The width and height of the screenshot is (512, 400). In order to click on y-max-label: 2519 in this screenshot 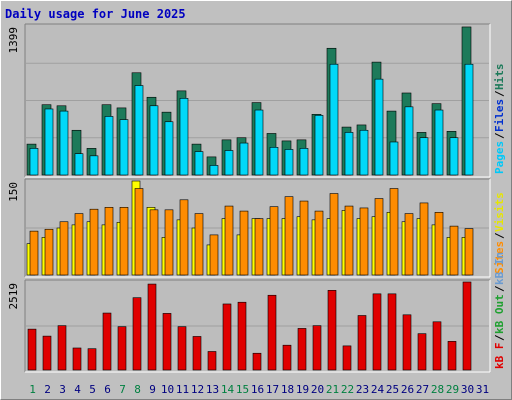, I will do `click(13, 296)`.